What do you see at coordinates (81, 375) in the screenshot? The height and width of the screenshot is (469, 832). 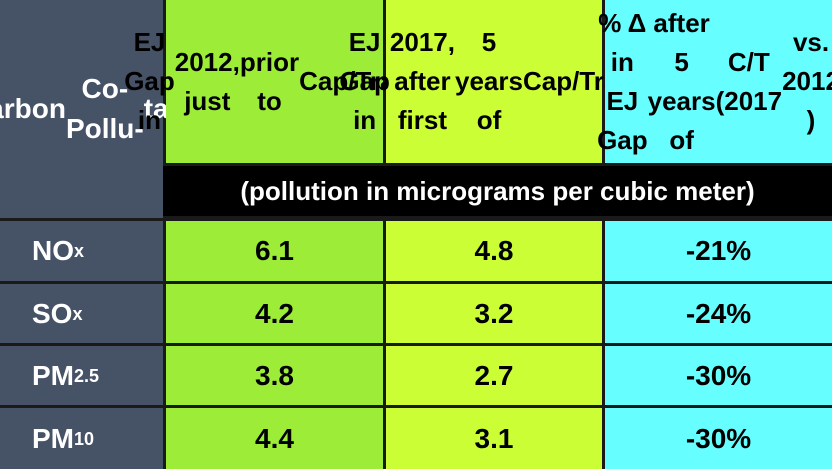 I see `row-header: PM 2.5` at bounding box center [81, 375].